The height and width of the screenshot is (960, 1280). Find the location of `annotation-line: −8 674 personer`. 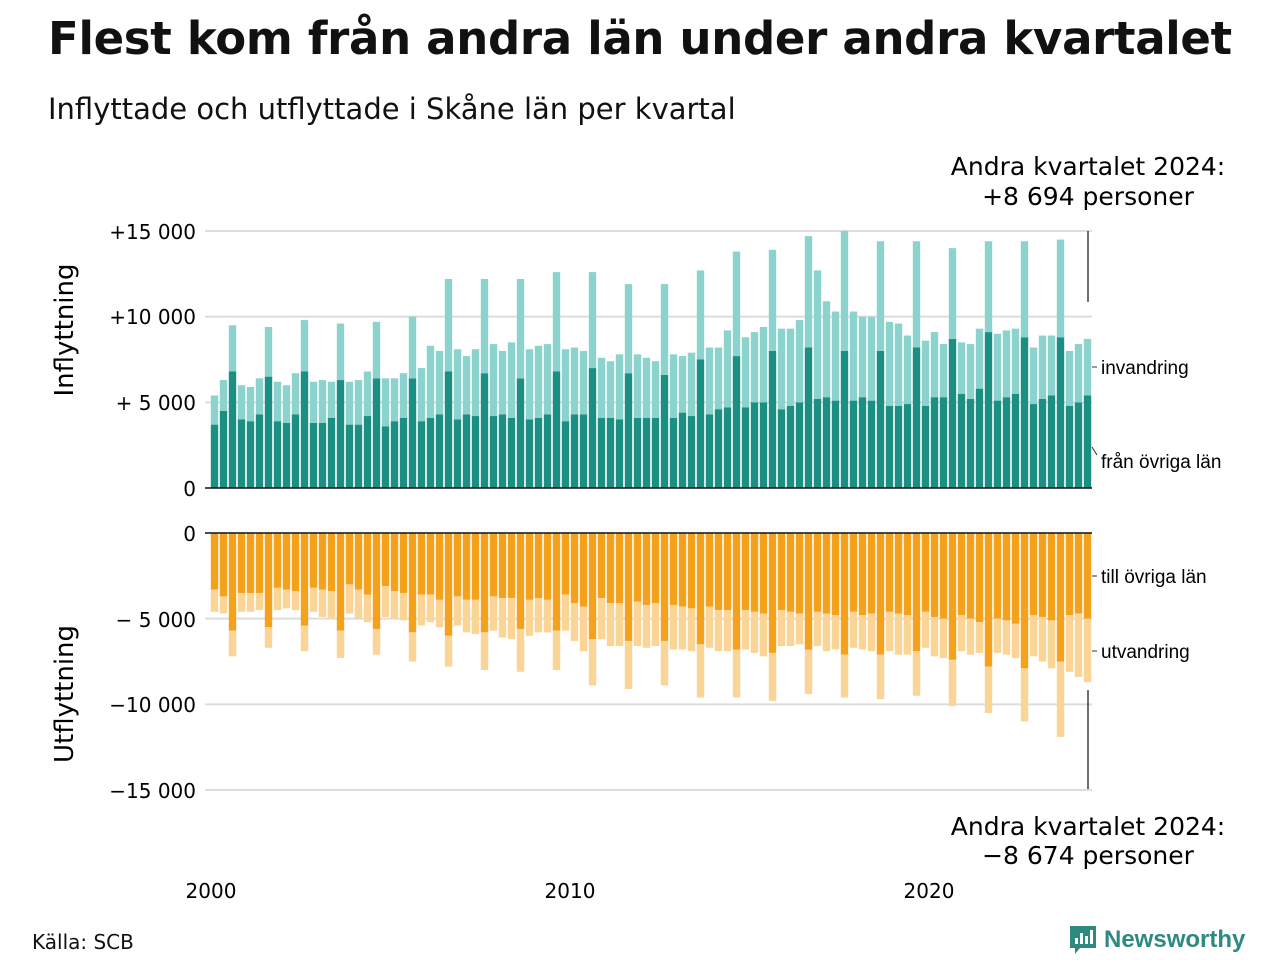

annotation-line: −8 674 personer is located at coordinates (1088, 855).